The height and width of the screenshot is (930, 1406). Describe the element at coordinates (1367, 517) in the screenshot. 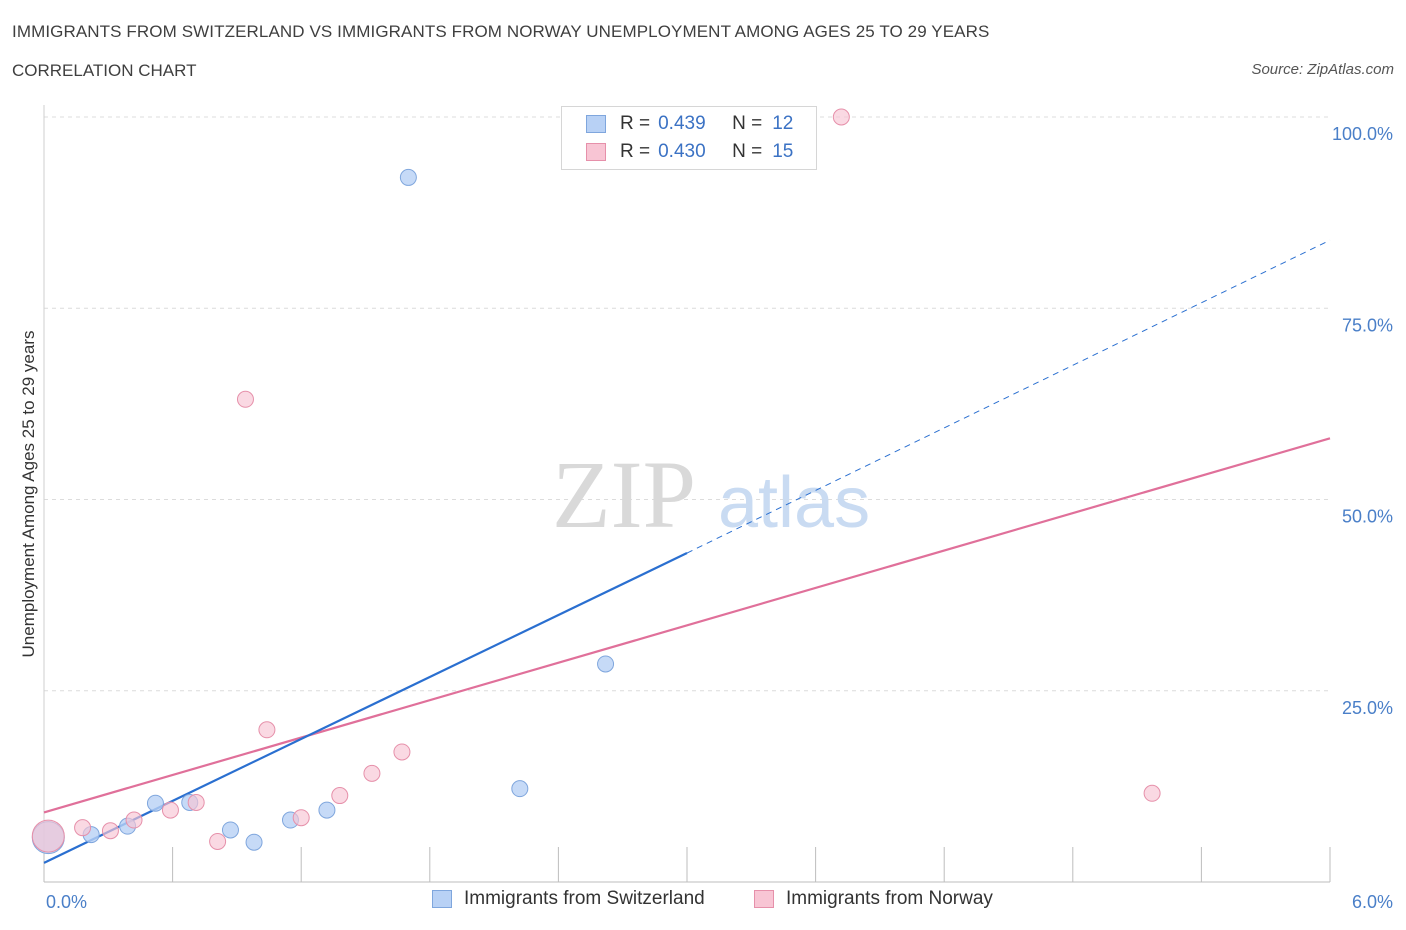

I see `y-tick-label-50: 50.0%` at that location.